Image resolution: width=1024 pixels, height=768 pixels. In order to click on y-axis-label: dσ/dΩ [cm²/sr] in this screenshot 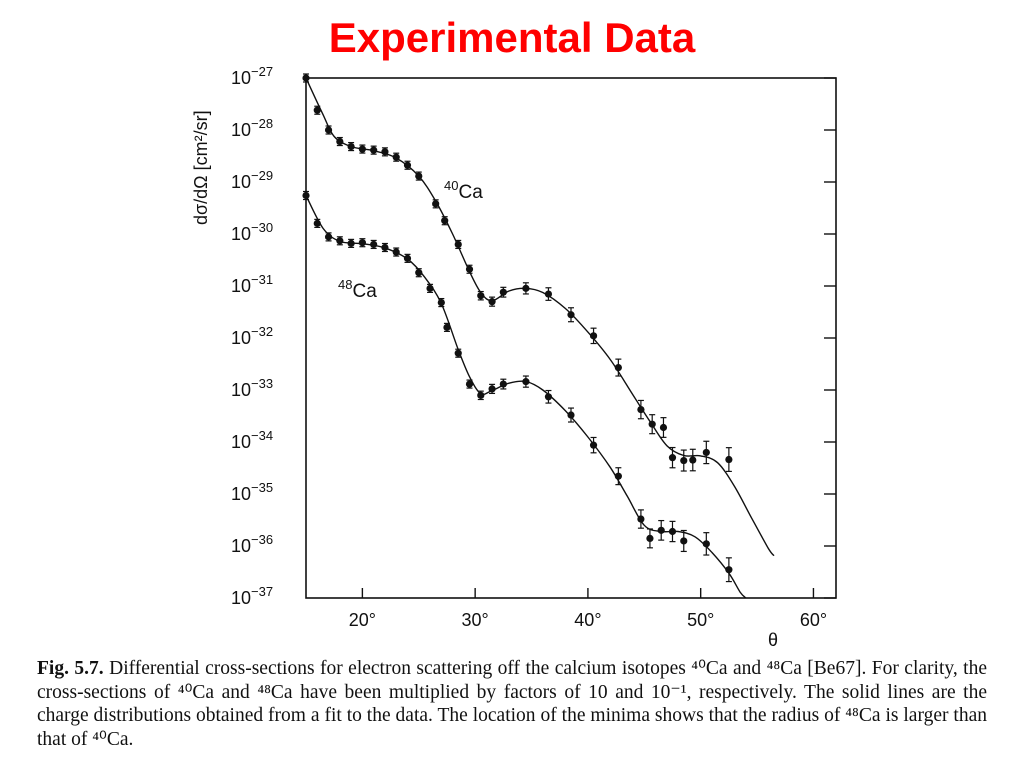, I will do `click(201, 167)`.